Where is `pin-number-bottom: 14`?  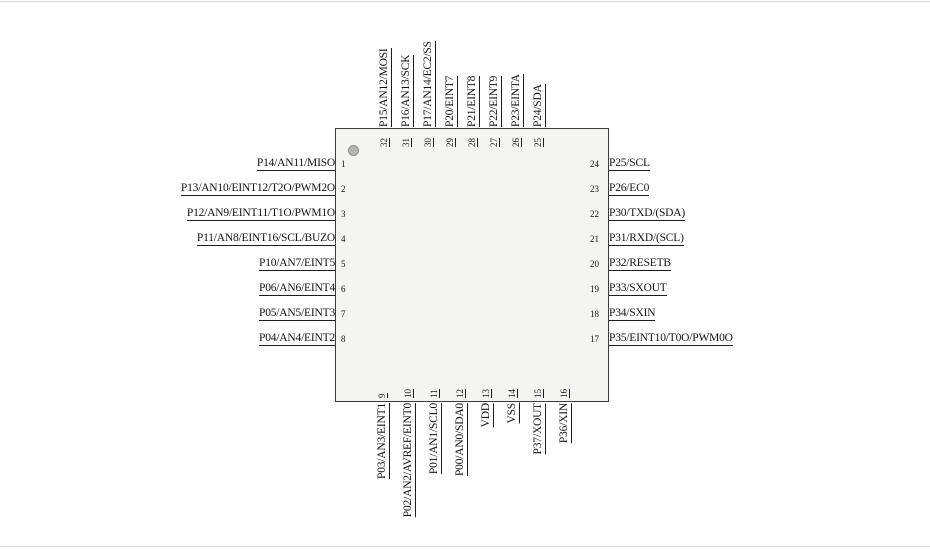 pin-number-bottom: 14 is located at coordinates (512, 393).